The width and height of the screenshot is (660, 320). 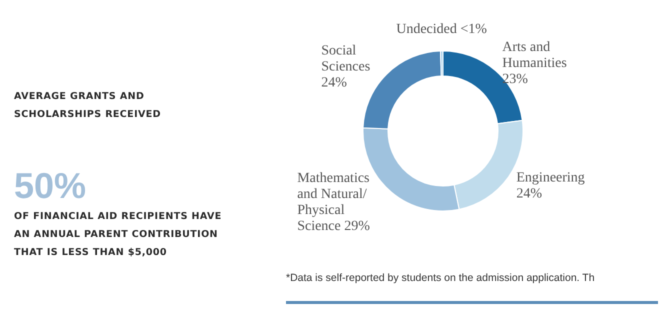 What do you see at coordinates (118, 235) in the screenshot?
I see `text: OF FINANCIAL AID RECIPIENTS HAVE AN ANNUAL PARENT CONTRIBUTION THAT IS LESS THAN $5,000` at bounding box center [118, 235].